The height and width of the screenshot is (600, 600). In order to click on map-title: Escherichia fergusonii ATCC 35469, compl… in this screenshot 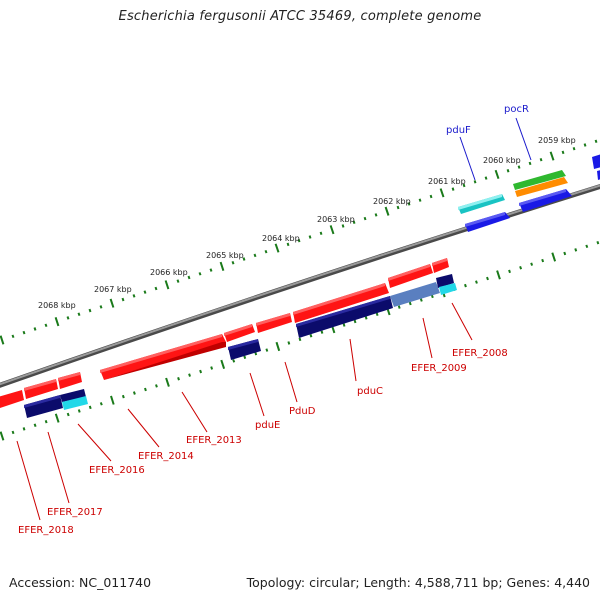, I will do `click(300, 16)`.